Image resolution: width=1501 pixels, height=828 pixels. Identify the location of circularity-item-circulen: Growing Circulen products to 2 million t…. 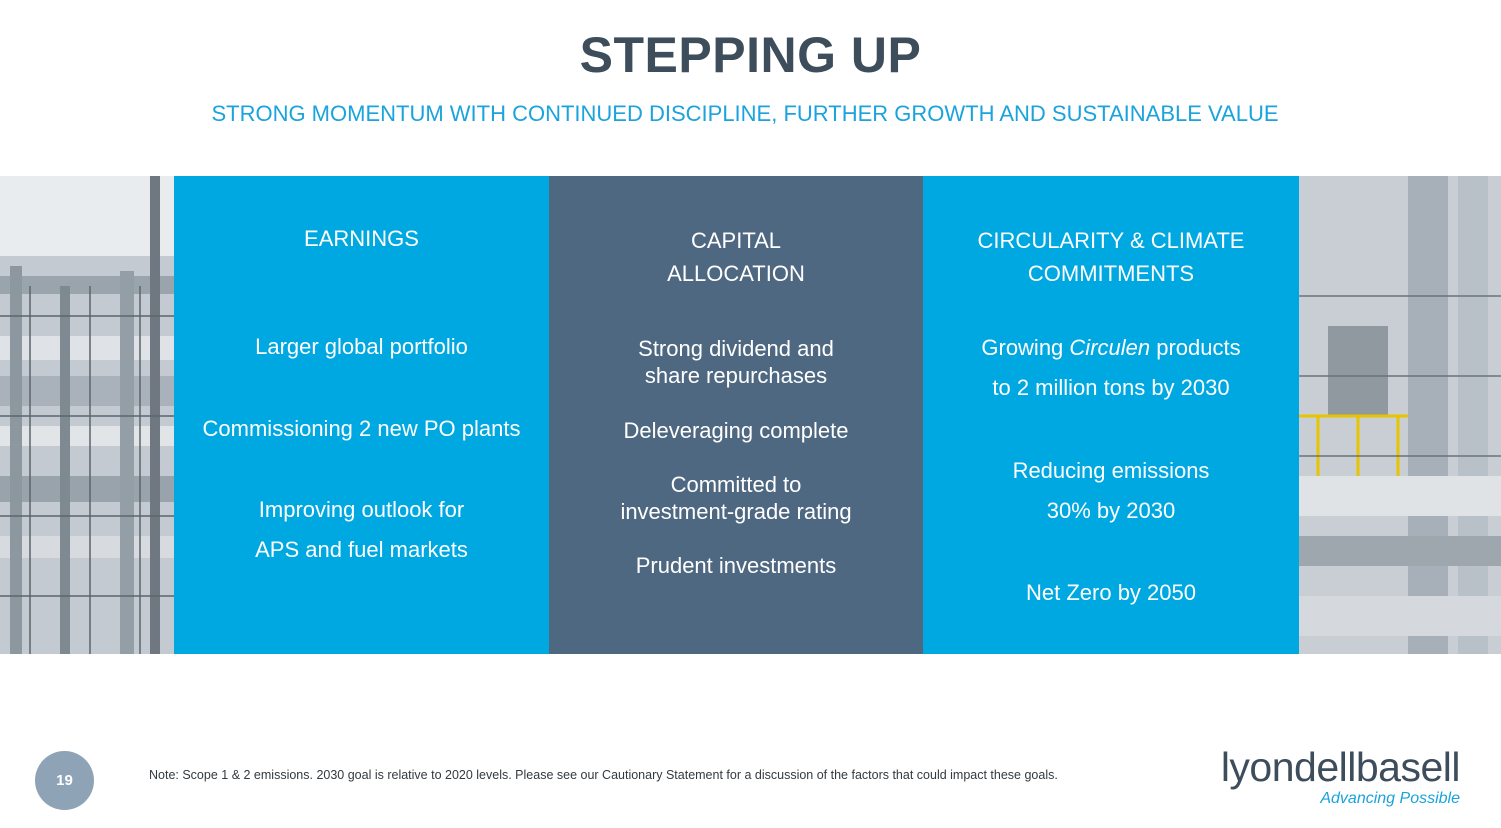
(1111, 368).